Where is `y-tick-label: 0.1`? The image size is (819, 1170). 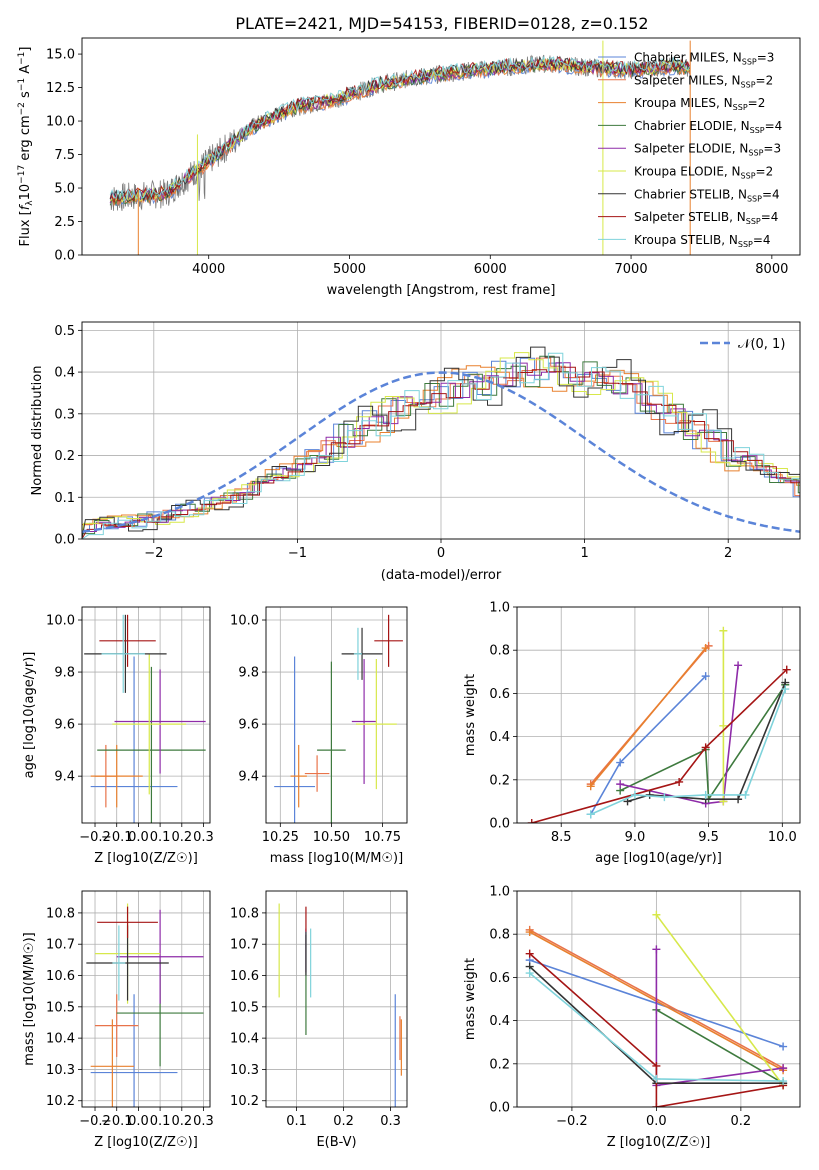 y-tick-label: 0.1 is located at coordinates (64, 498).